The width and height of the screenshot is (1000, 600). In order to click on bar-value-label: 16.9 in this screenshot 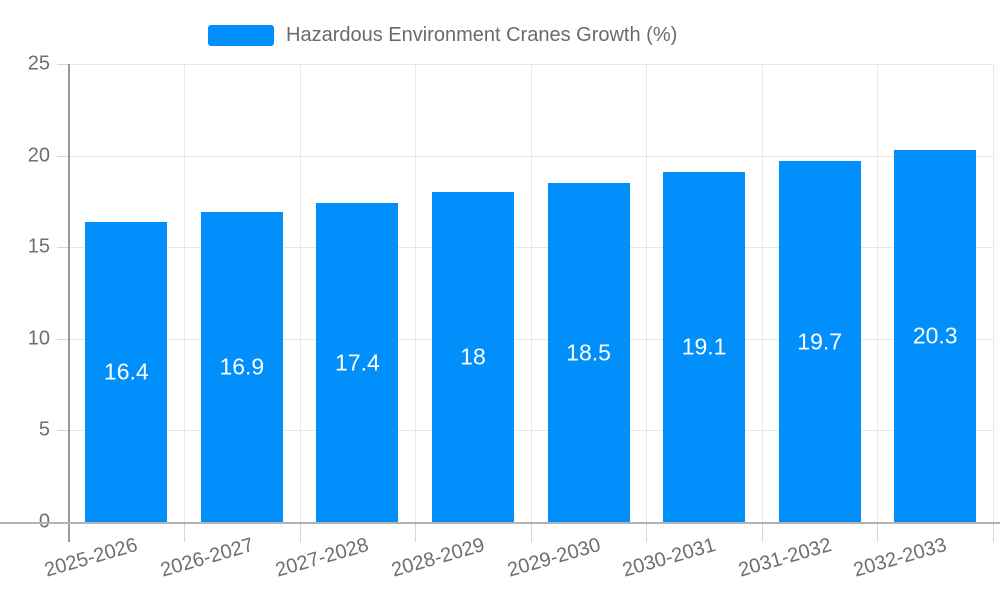, I will do `click(242, 366)`.